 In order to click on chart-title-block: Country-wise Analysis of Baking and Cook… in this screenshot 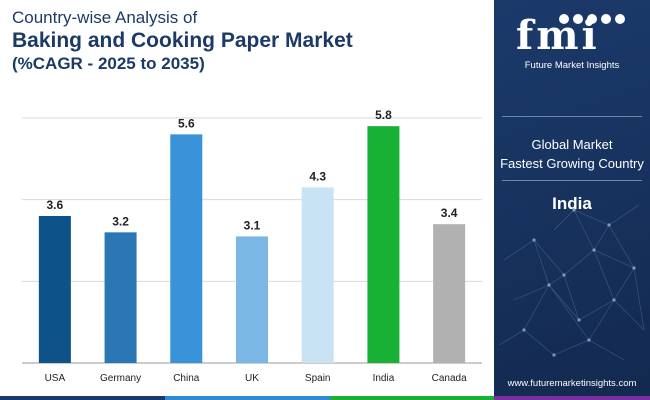, I will do `click(247, 41)`.